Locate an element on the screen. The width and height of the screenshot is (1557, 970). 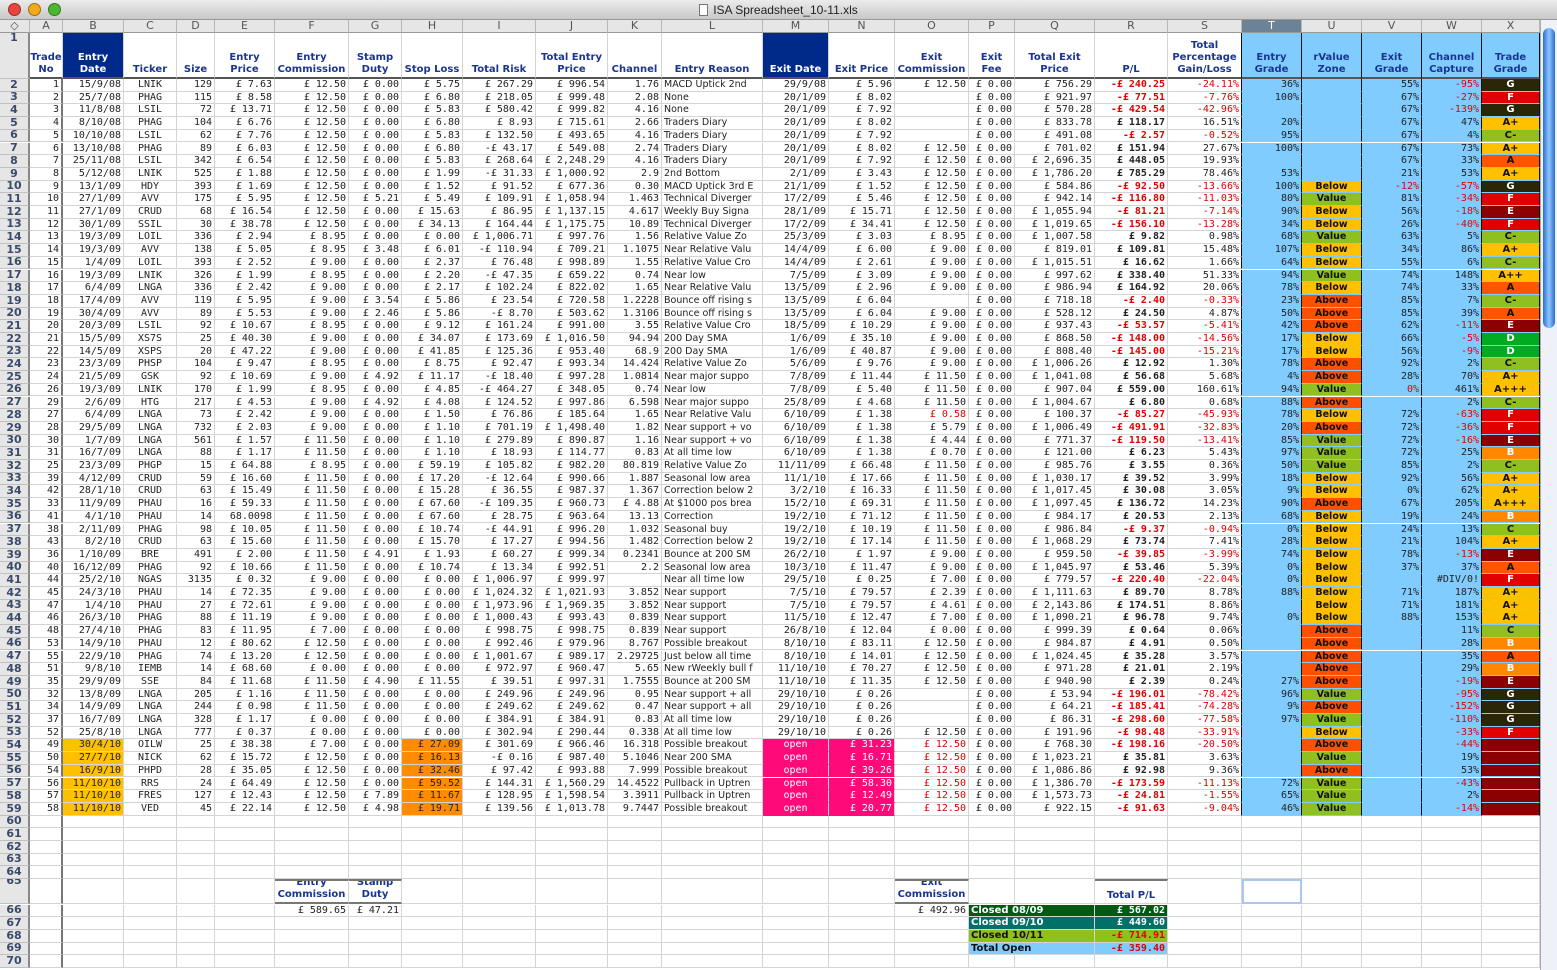
column-header-V: V is located at coordinates (1392, 26).